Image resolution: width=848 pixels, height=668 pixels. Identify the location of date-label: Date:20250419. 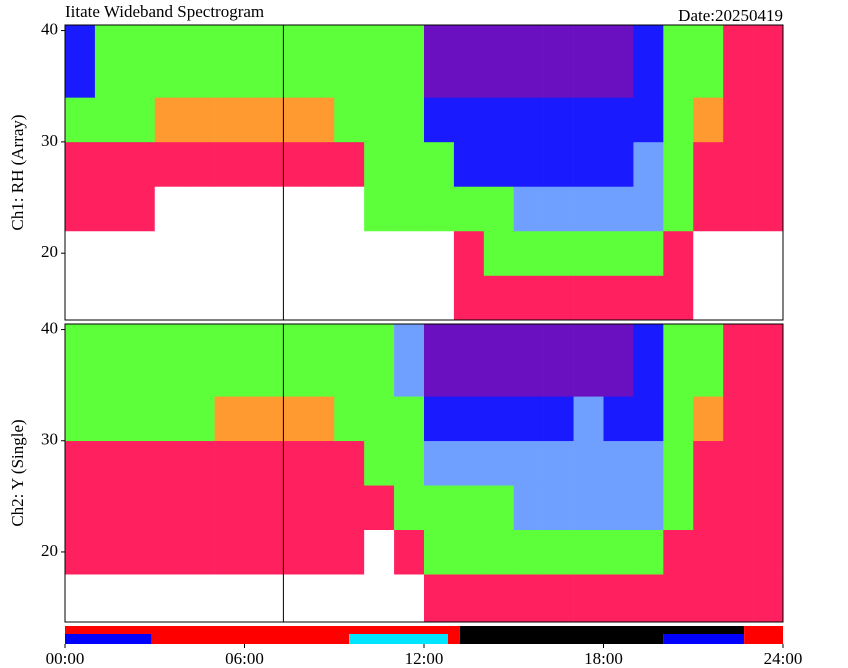
(730, 15).